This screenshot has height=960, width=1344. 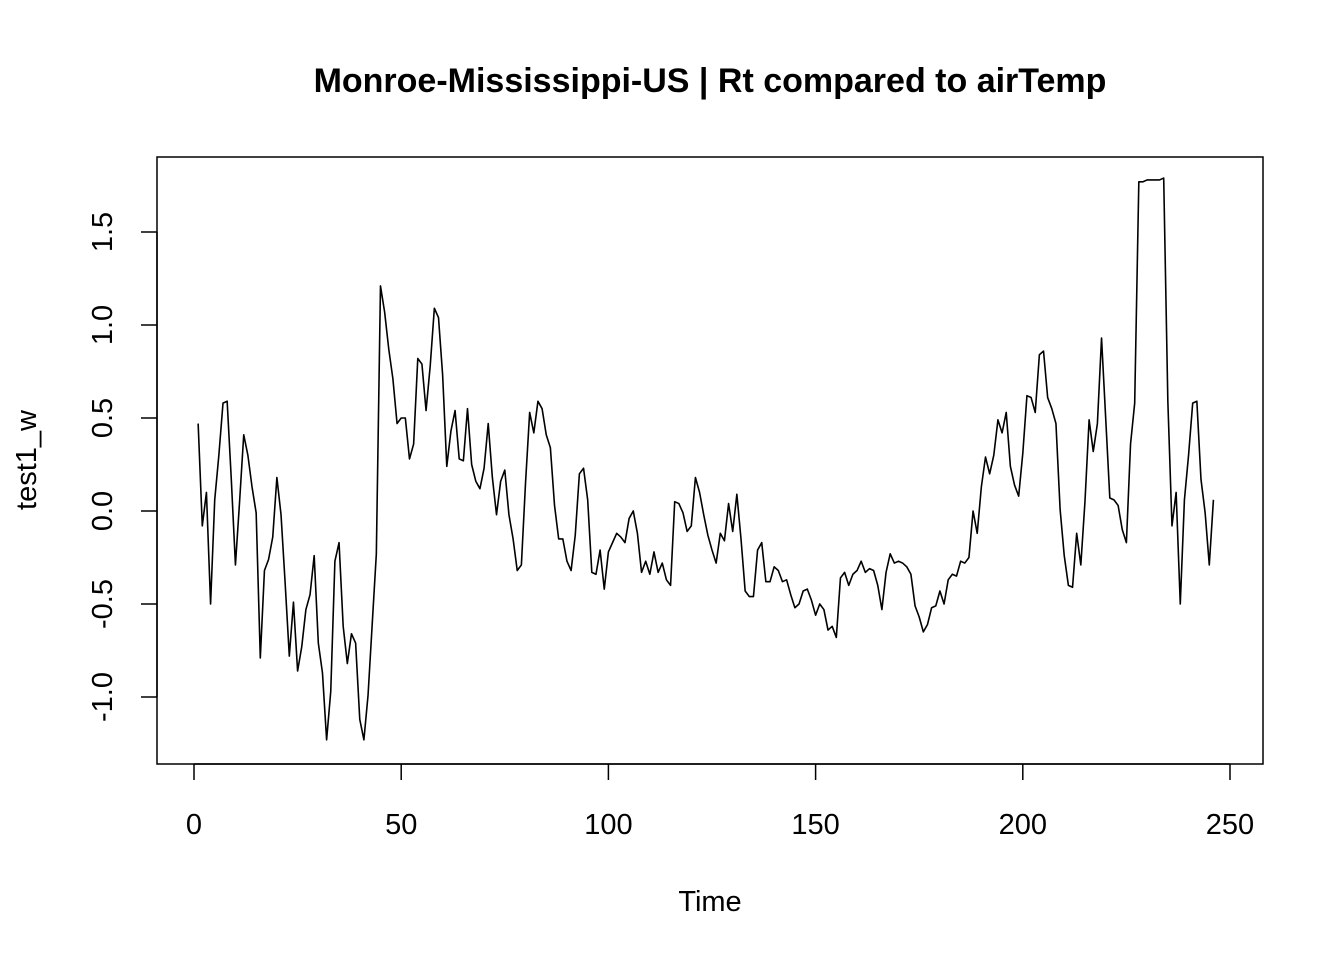 I want to click on x-tick-label: 50, so click(x=401, y=825).